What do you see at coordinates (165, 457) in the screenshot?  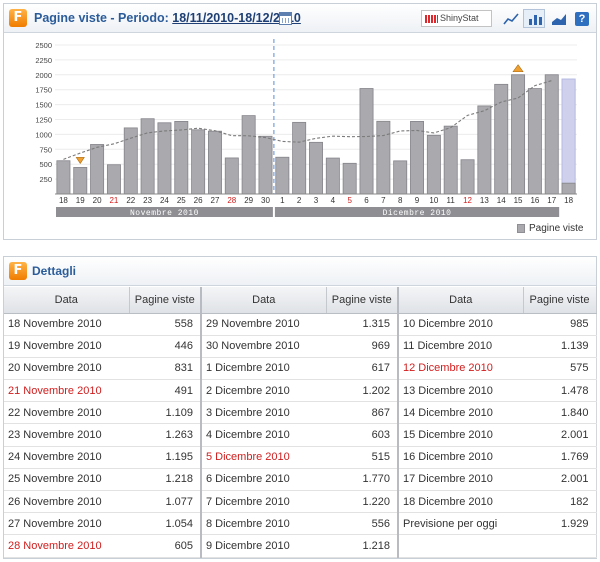 I see `views-cell: 1.195` at bounding box center [165, 457].